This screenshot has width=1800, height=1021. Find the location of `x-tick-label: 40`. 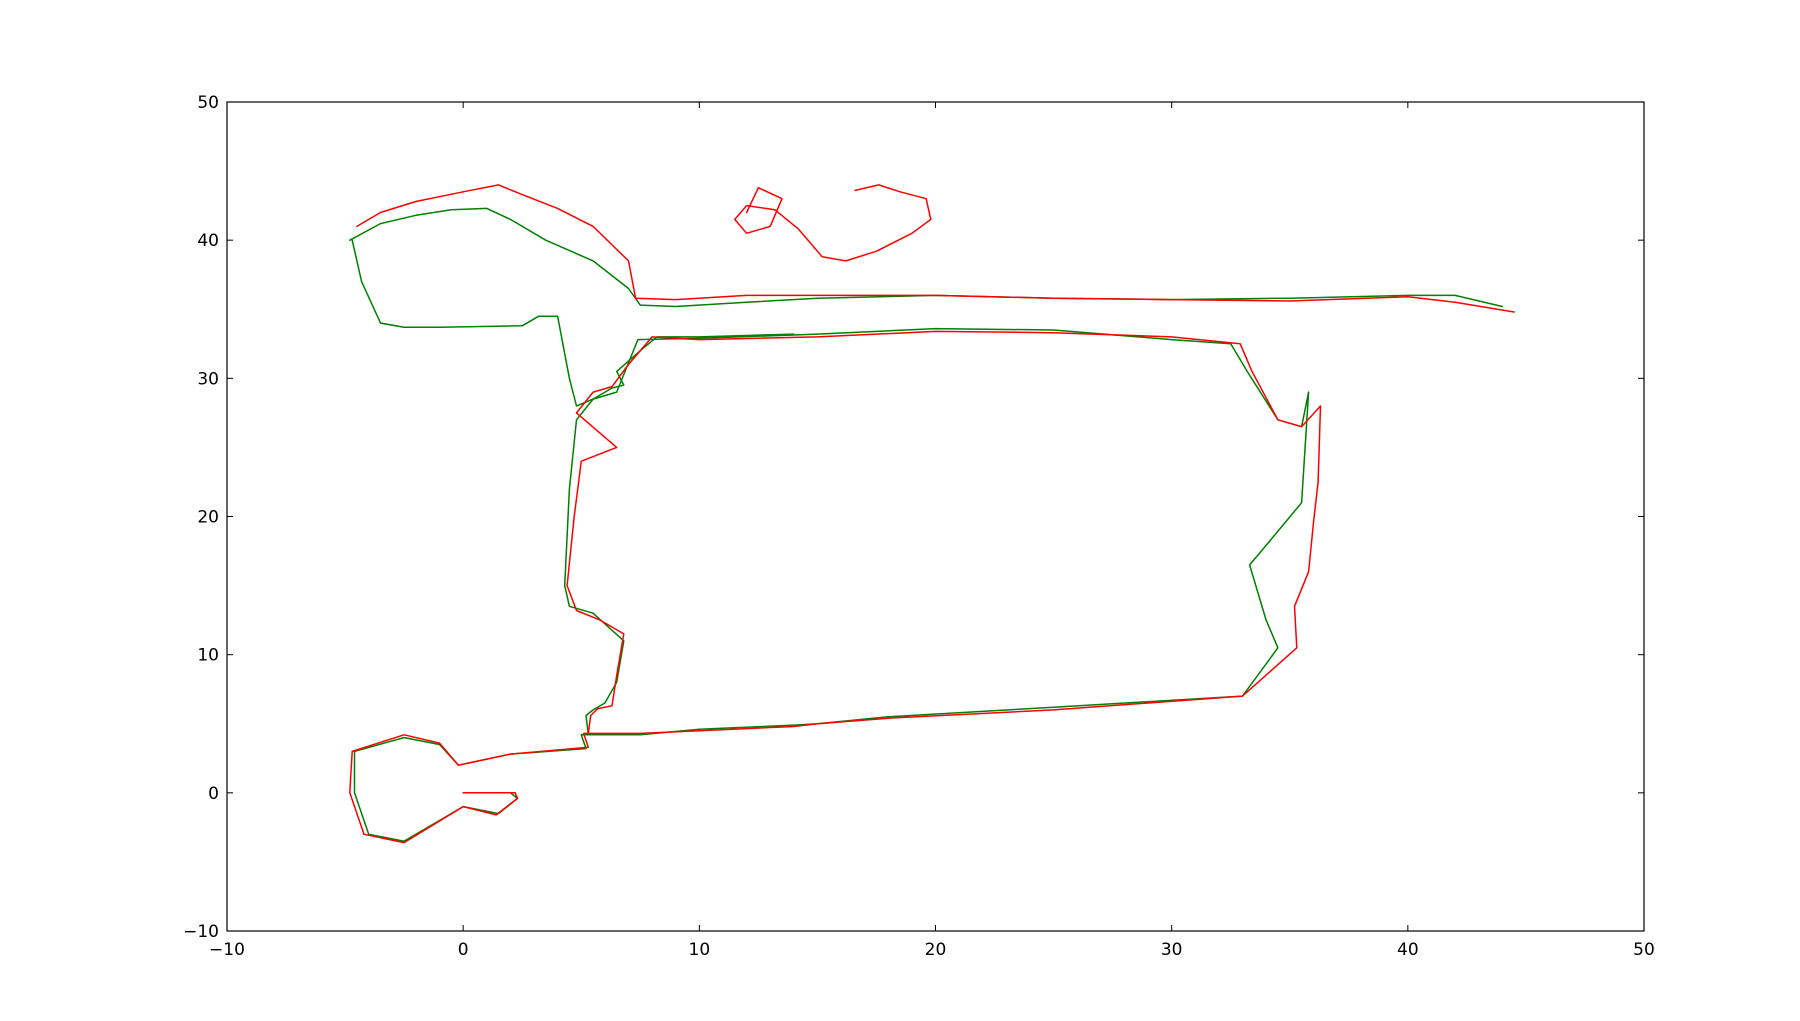

x-tick-label: 40 is located at coordinates (1408, 950).